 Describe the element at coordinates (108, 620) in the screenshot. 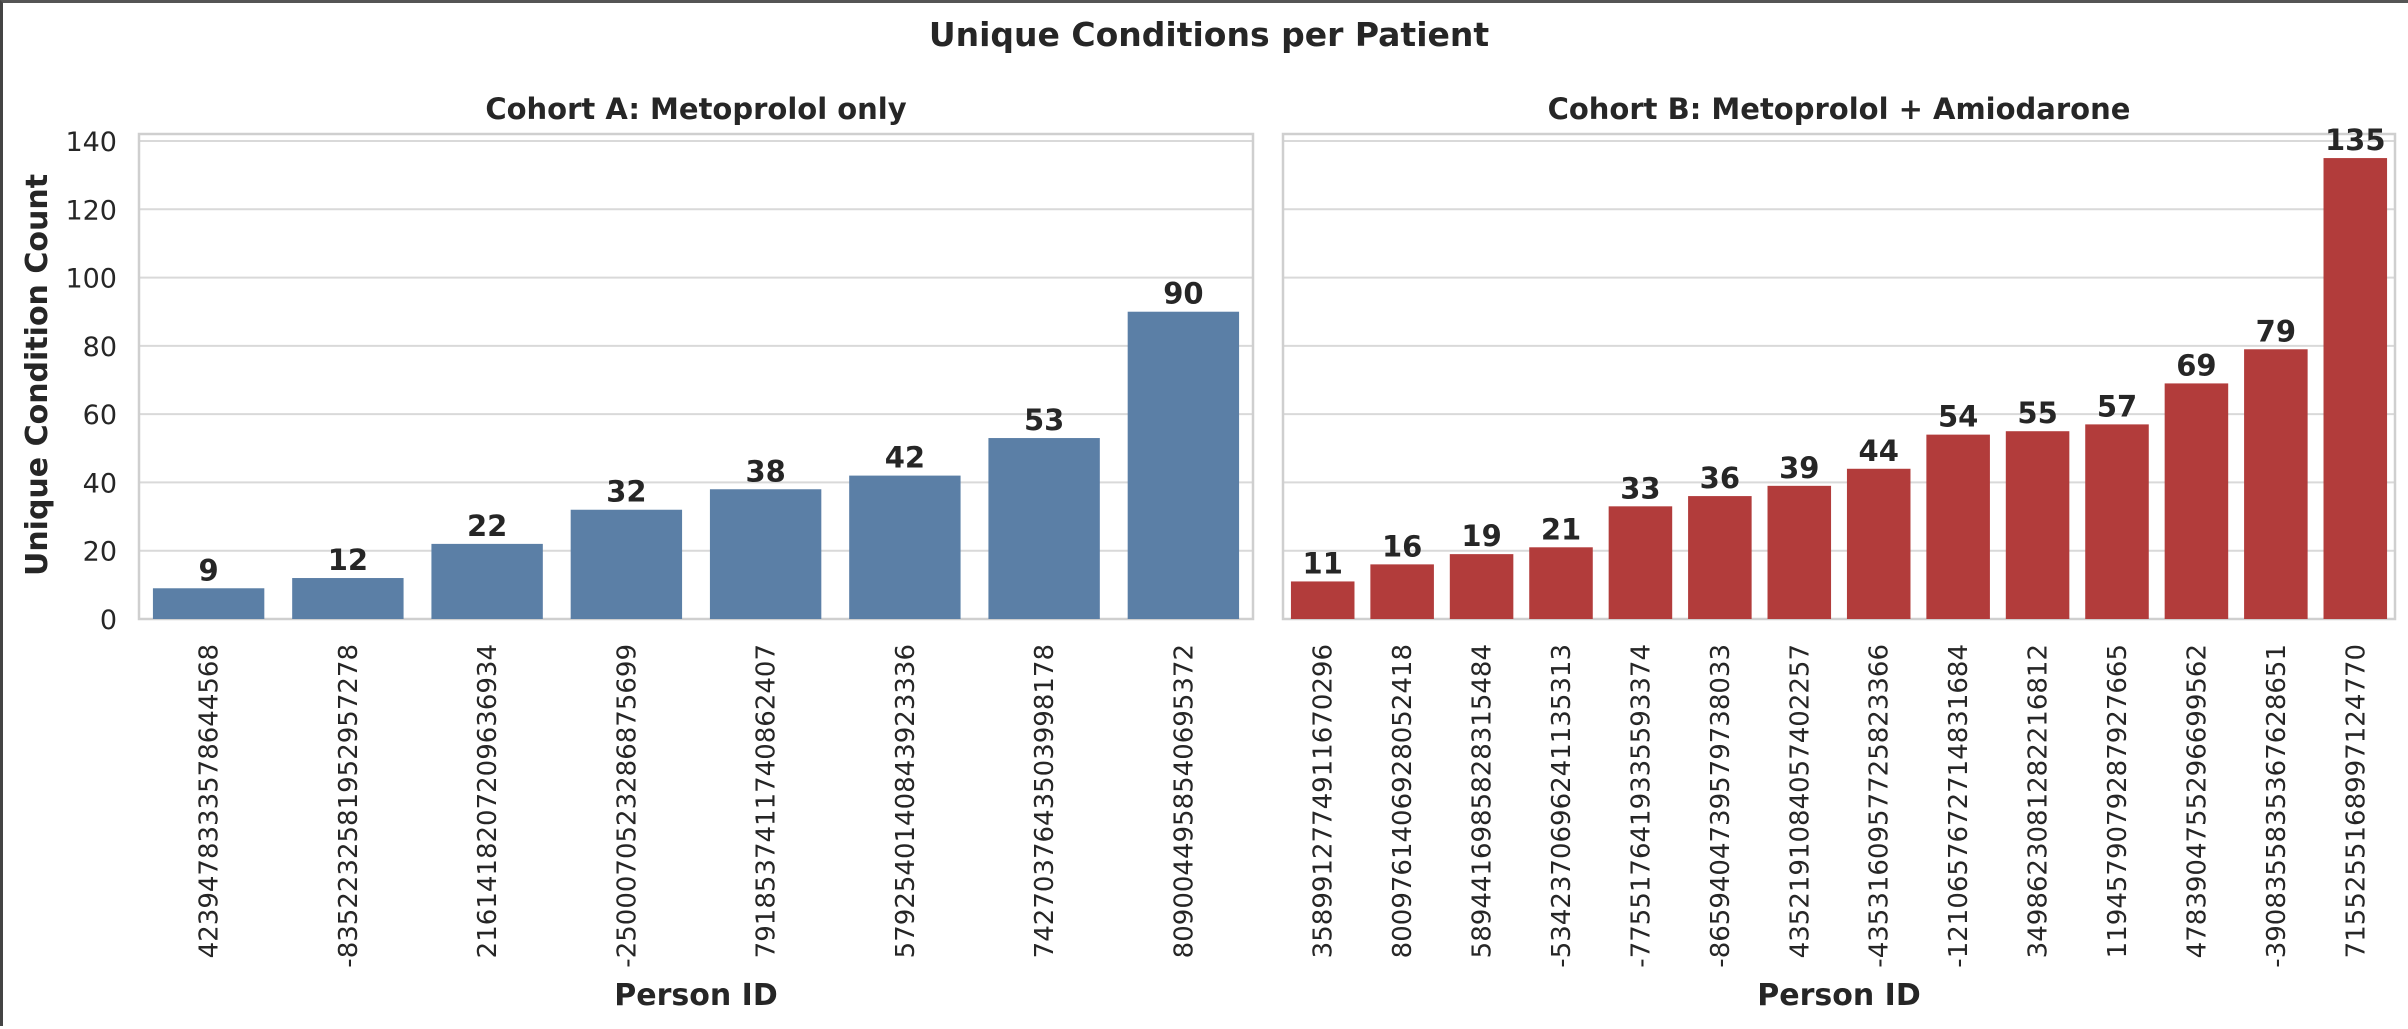

I see `y-tick-label: 0` at that location.